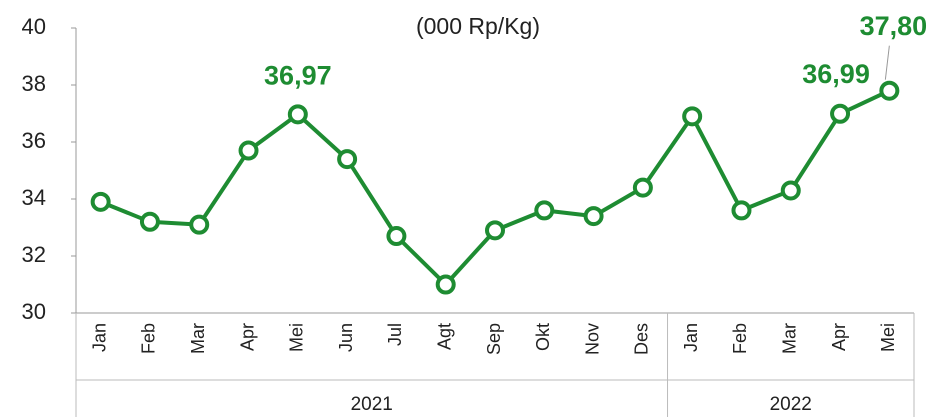 This screenshot has width=933, height=417. Describe the element at coordinates (395, 334) in the screenshot. I see `x-tick-label: Jul` at that location.